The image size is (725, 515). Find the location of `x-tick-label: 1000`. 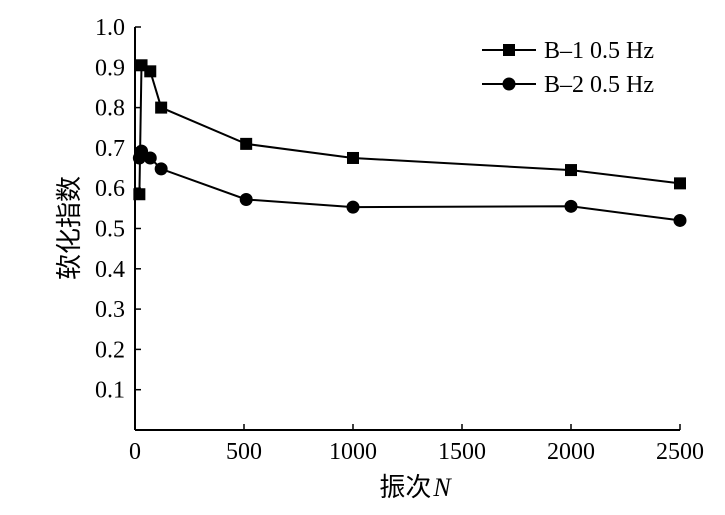

x-tick-label: 1000 is located at coordinates (353, 452).